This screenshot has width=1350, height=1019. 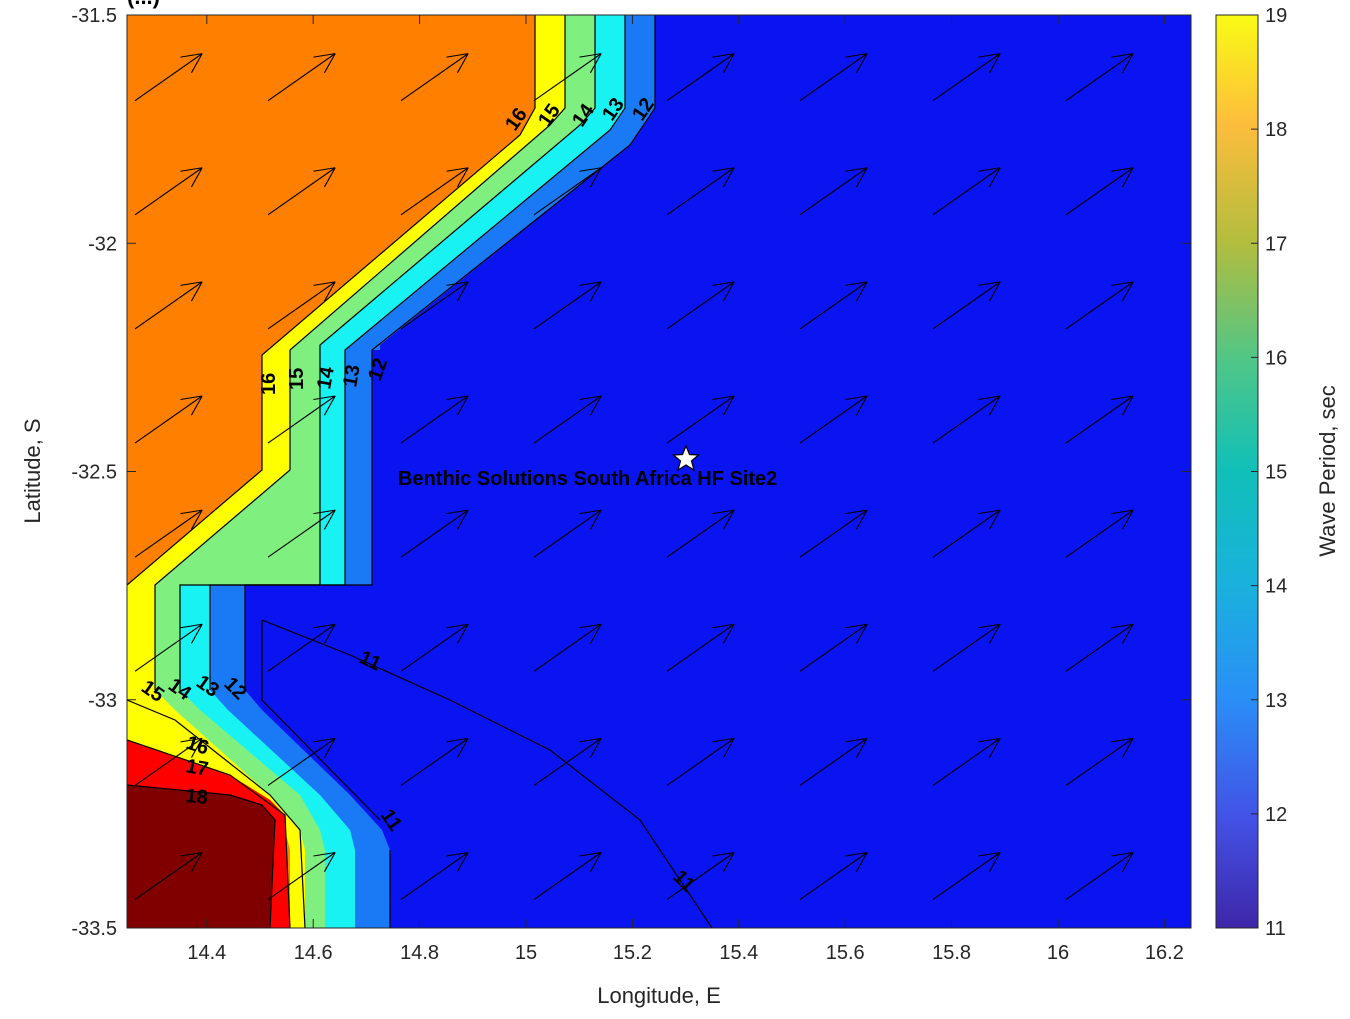 What do you see at coordinates (1058, 953) in the screenshot?
I see `x-tick-label: 16` at bounding box center [1058, 953].